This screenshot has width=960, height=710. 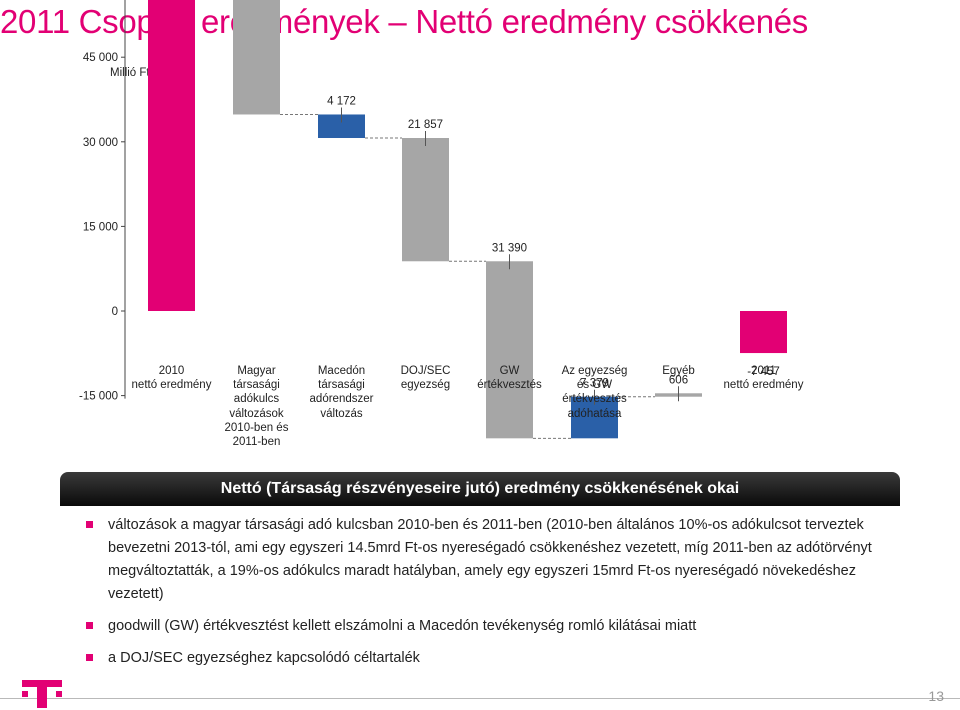 I want to click on category-label: Egyéb, so click(x=679, y=371).